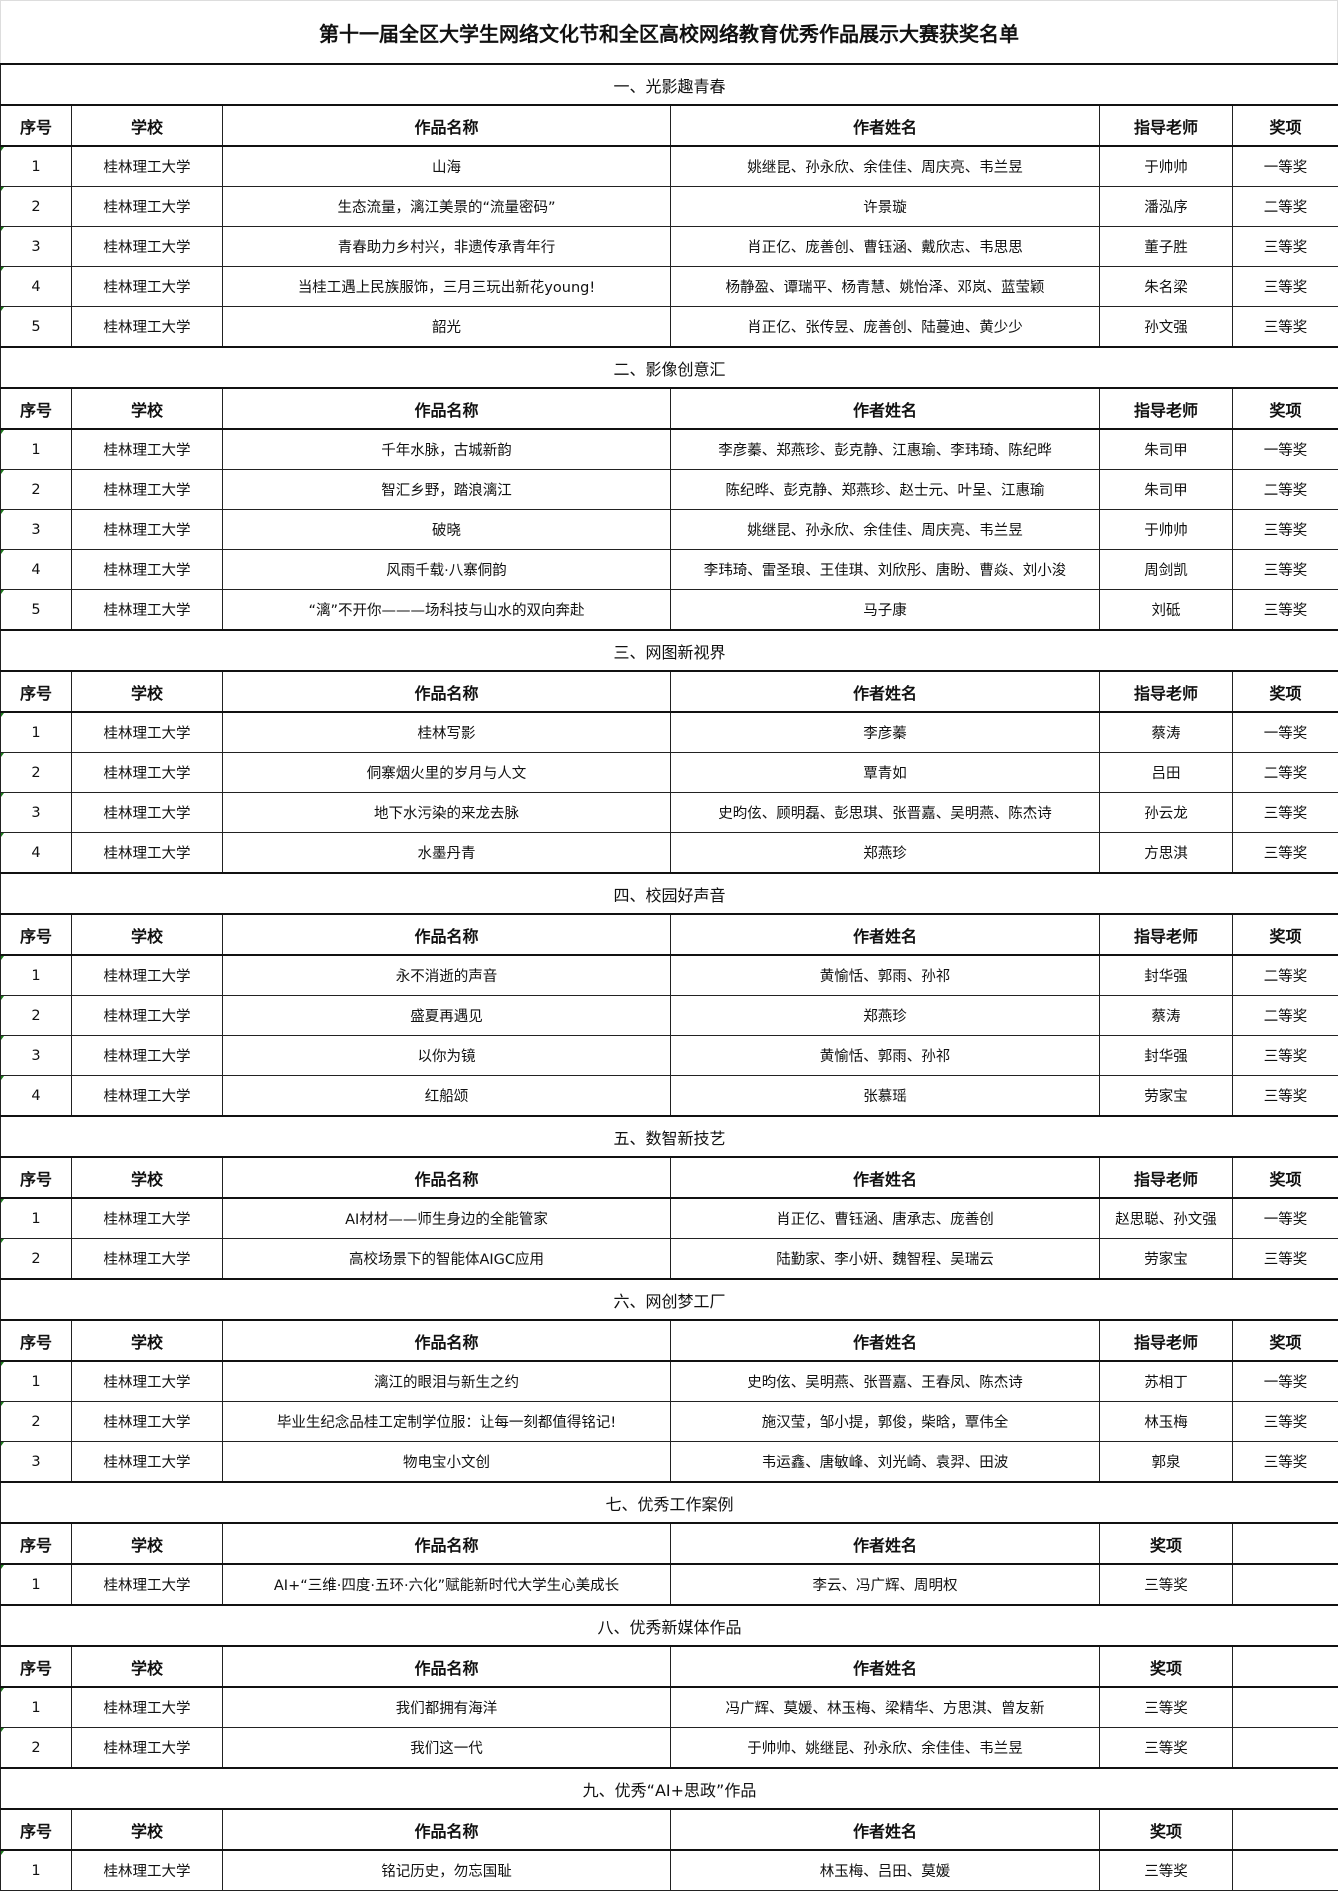 The image size is (1338, 1891). I want to click on section-header: 五、数智新技艺, so click(669, 1136).